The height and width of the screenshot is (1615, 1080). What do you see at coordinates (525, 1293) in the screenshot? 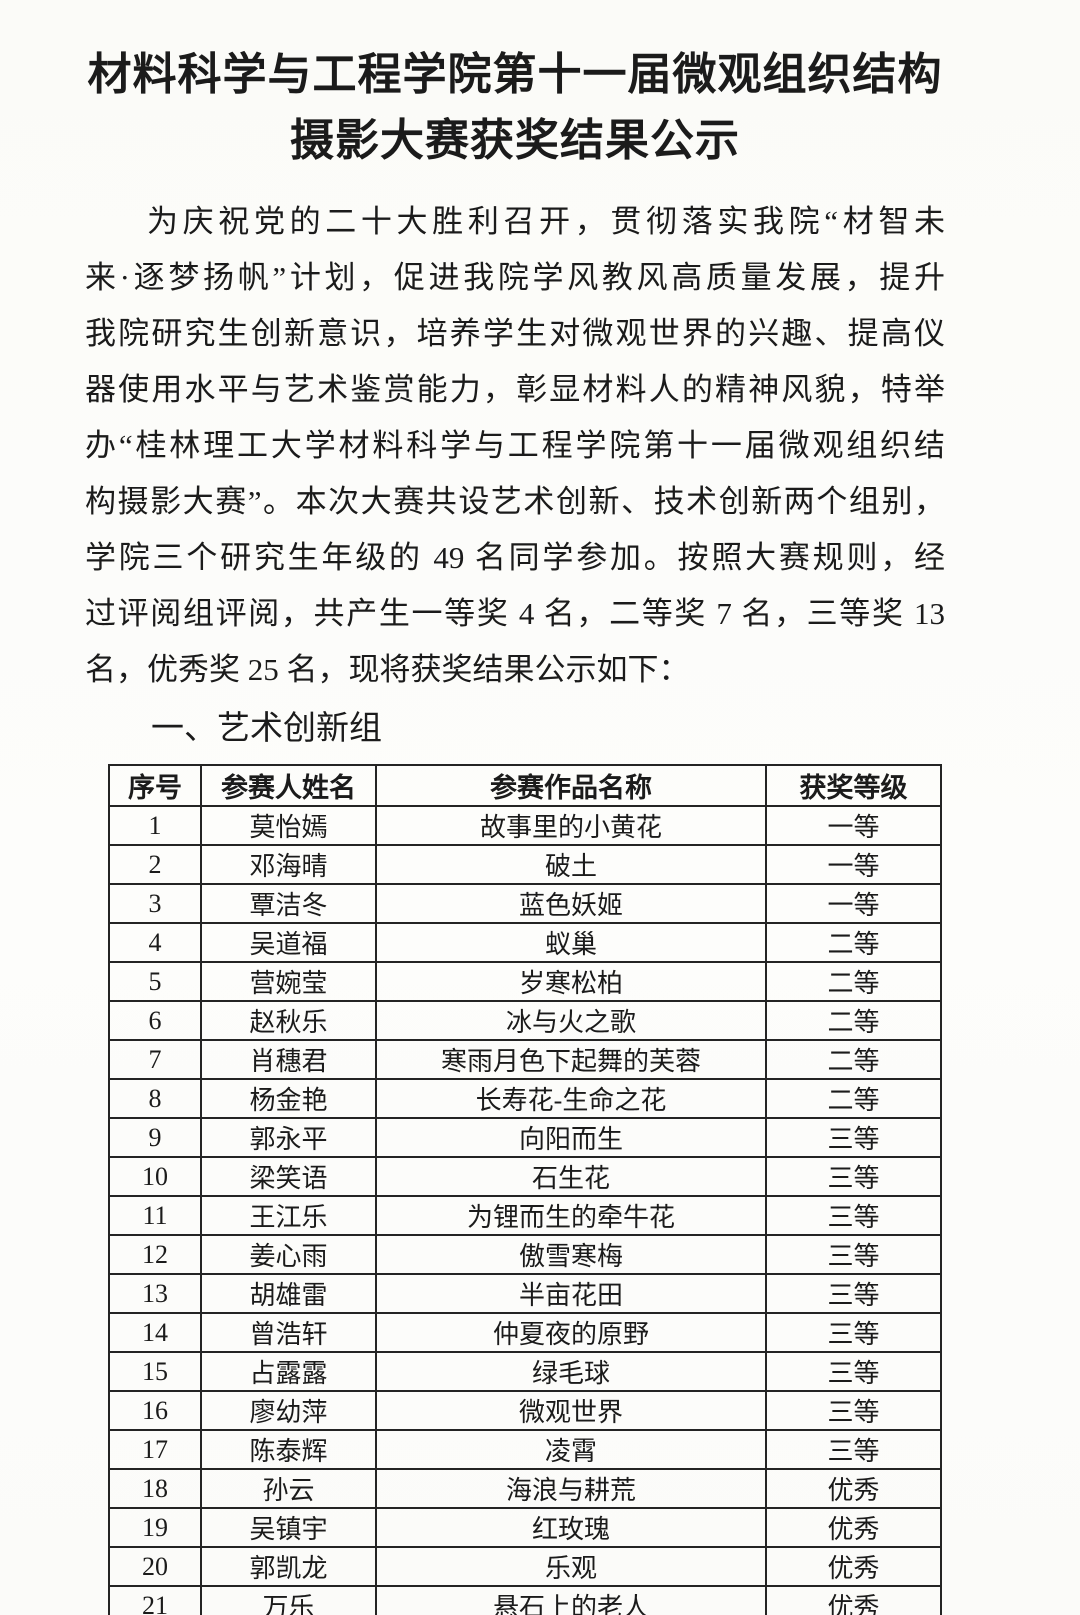
I see `table-row: 13 胡雄雷 半亩花田 三等` at bounding box center [525, 1293].